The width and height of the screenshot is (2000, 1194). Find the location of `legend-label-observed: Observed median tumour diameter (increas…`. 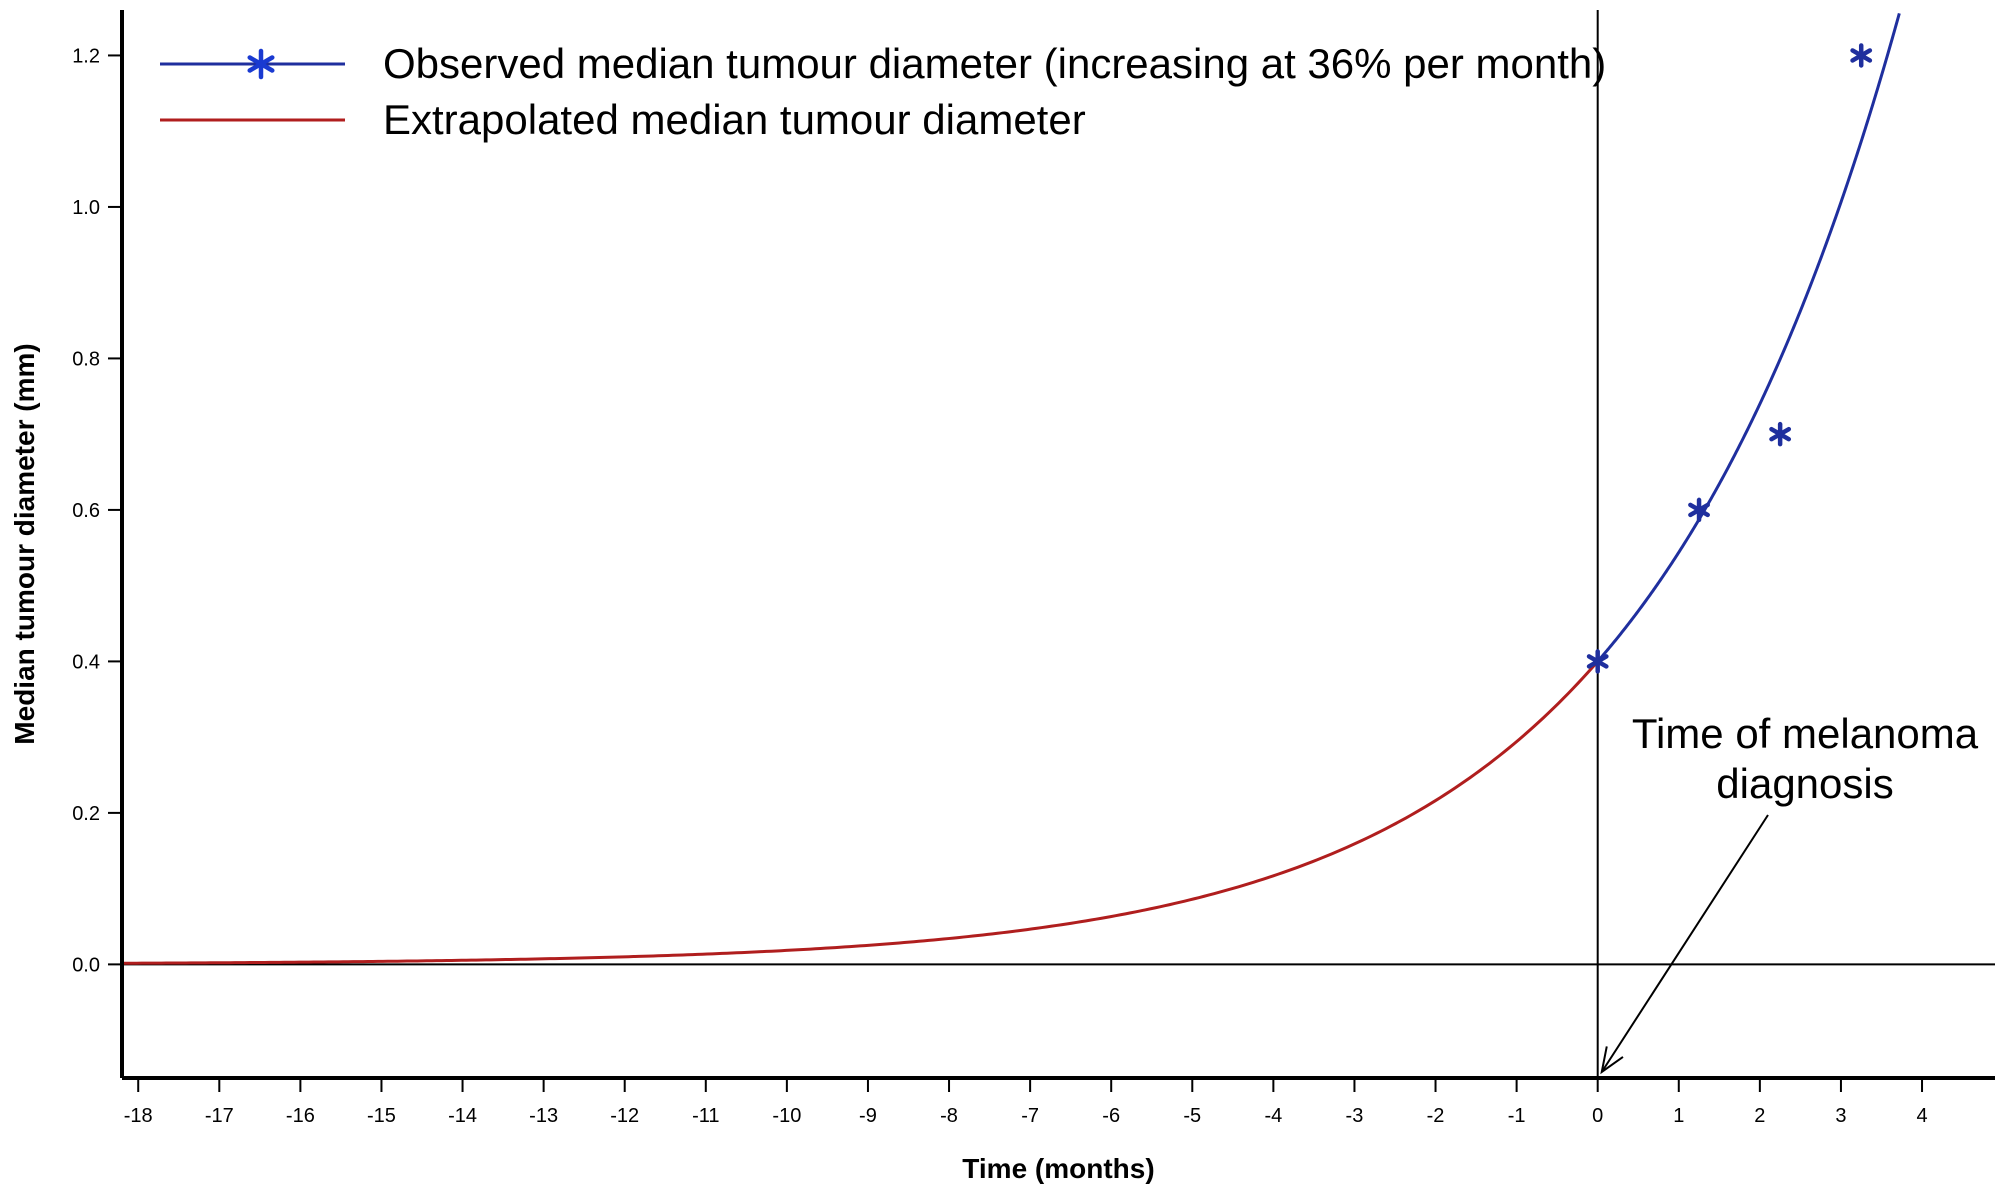

legend-label-observed: Observed median tumour diameter (increas… is located at coordinates (994, 63).